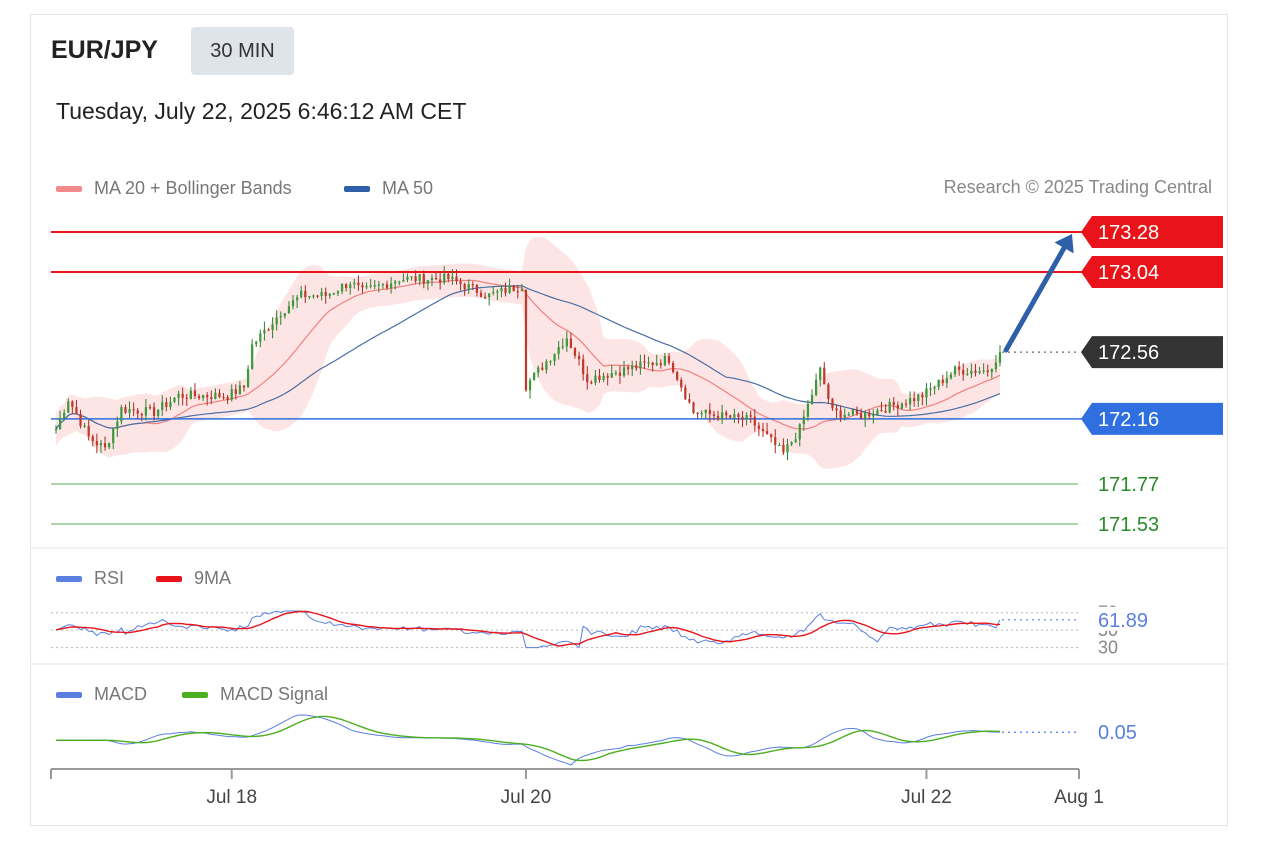 The width and height of the screenshot is (1272, 846). I want to click on legend-ma50: MA 50, so click(388, 188).